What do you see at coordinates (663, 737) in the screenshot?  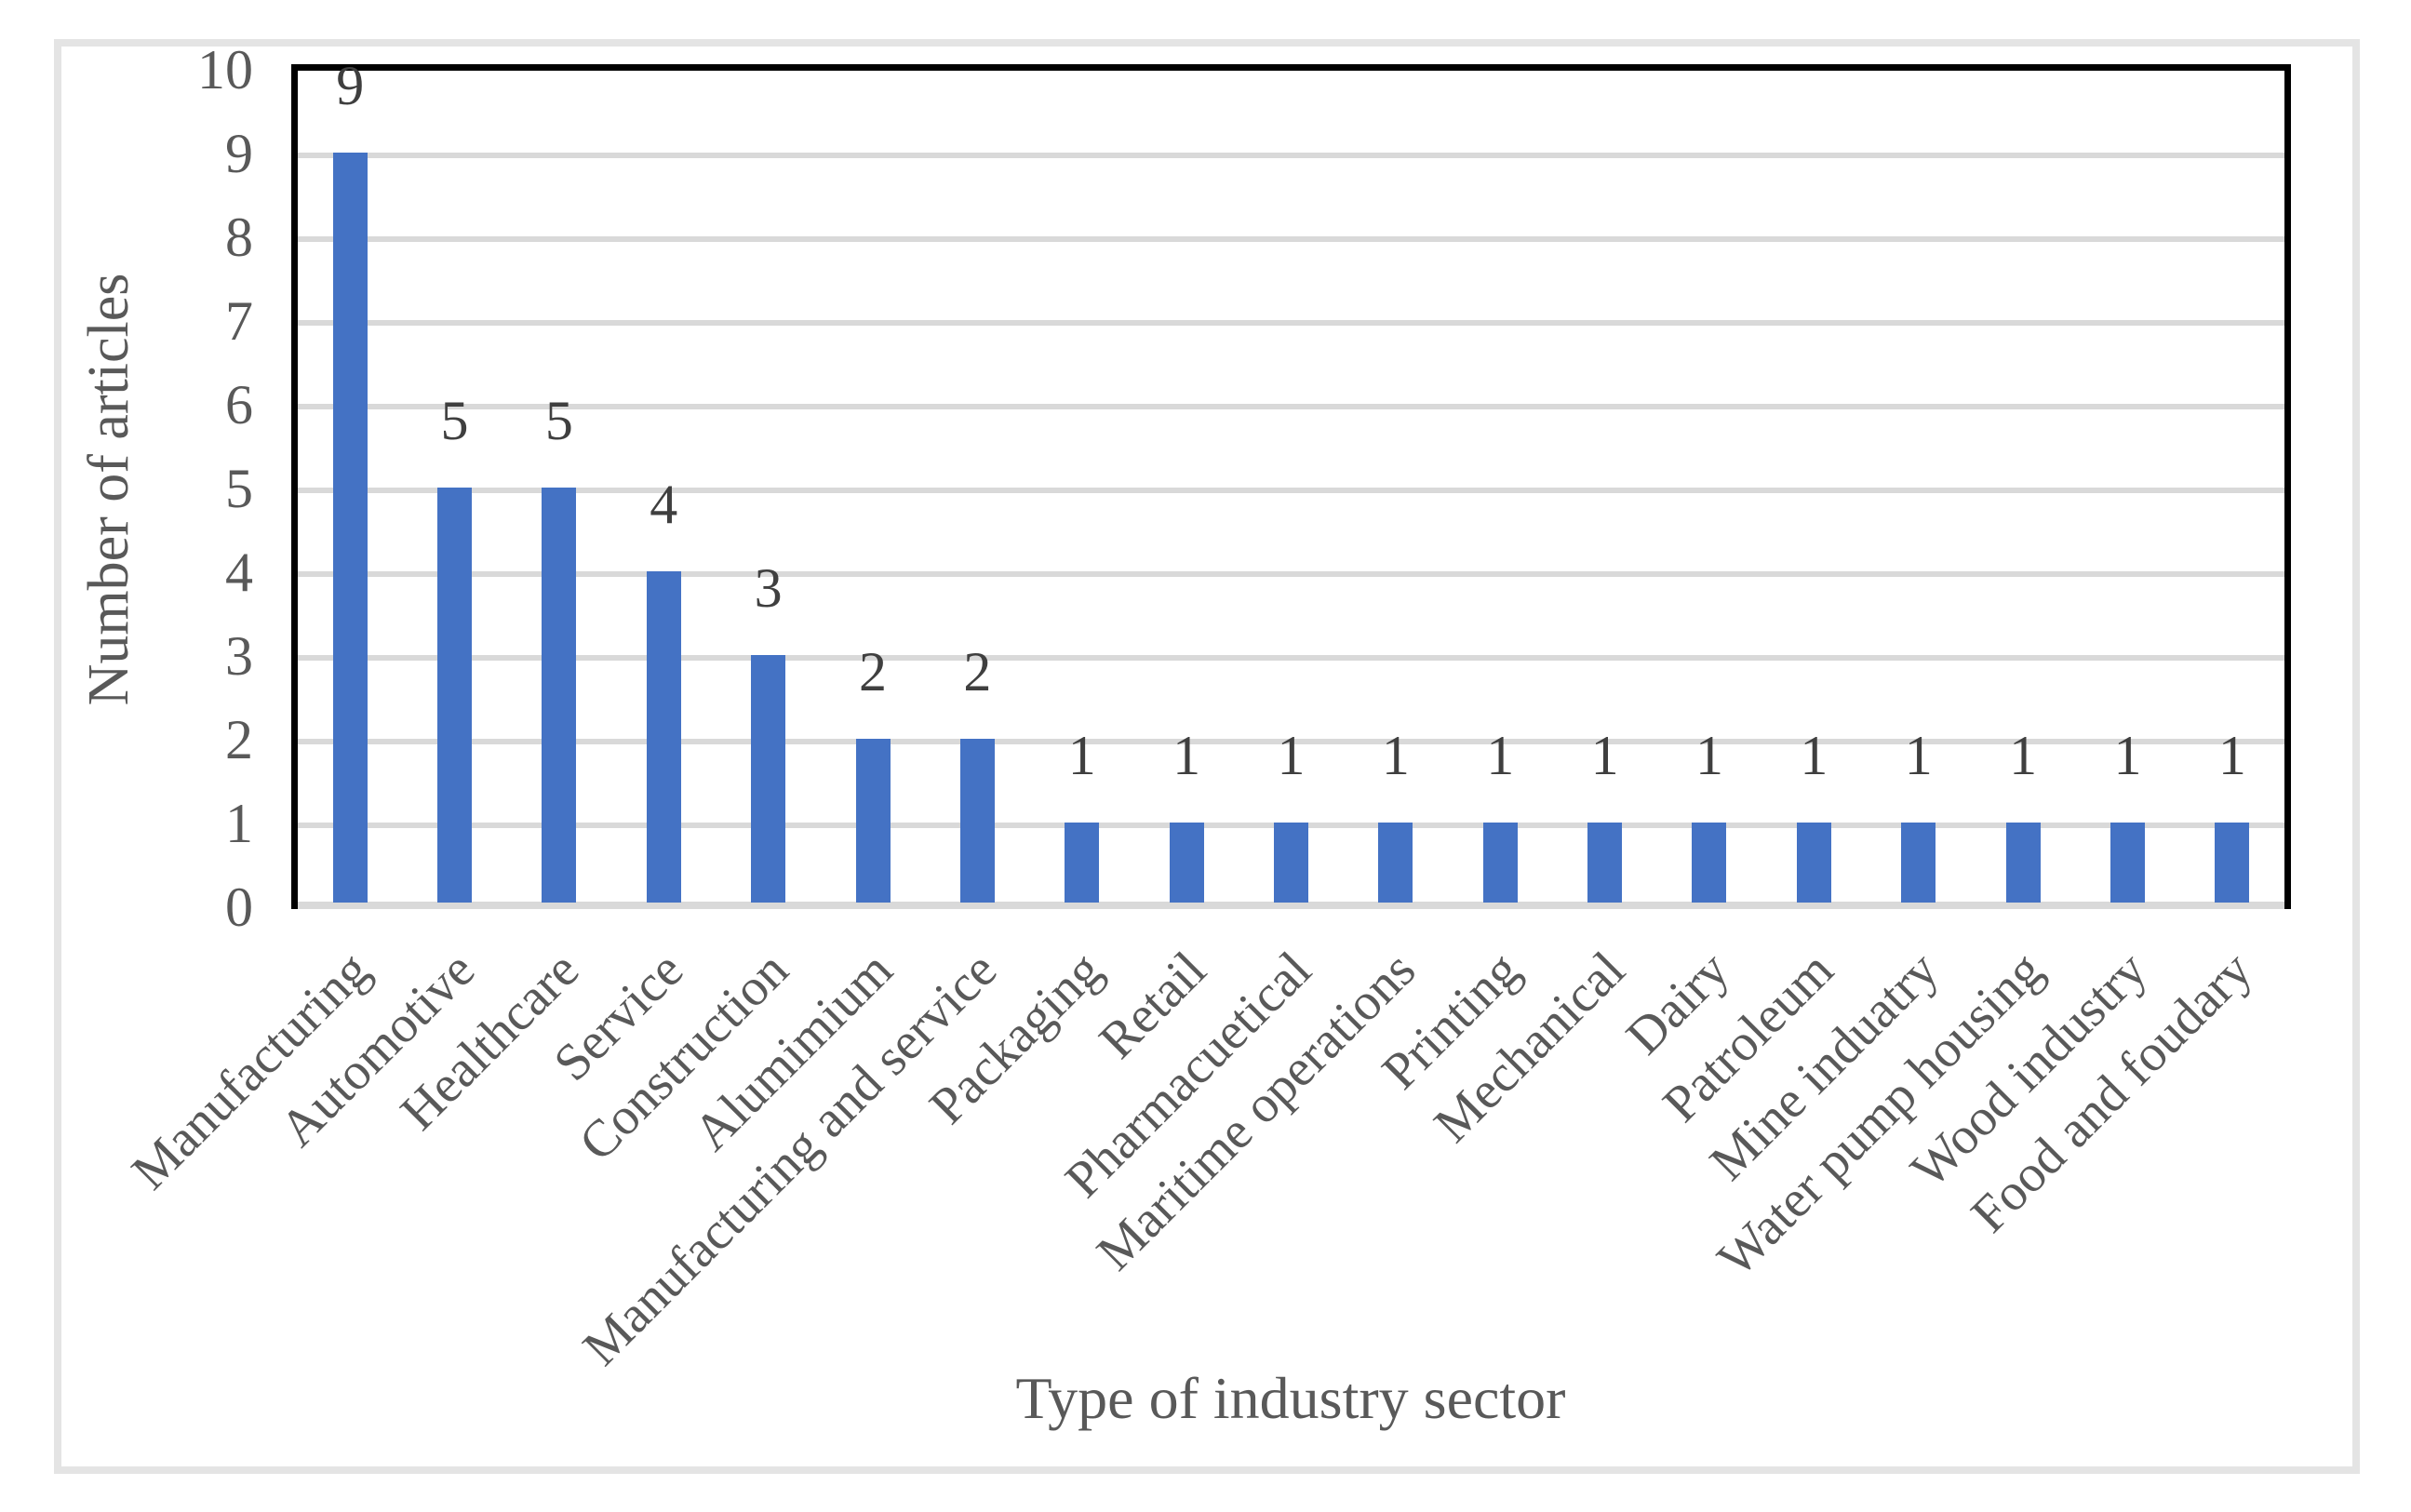 I see `bar-service` at bounding box center [663, 737].